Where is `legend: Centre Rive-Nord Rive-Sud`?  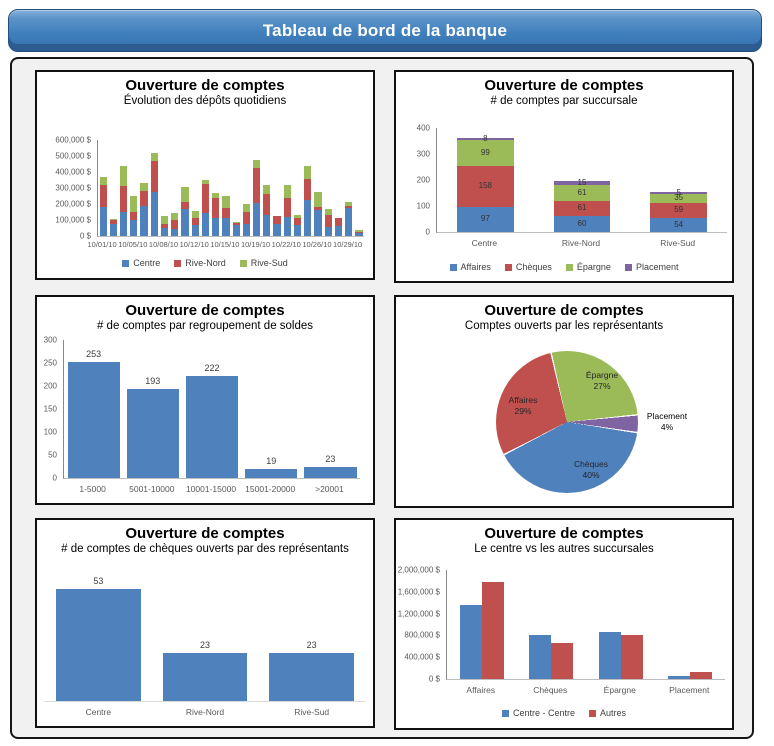 legend: Centre Rive-Nord Rive-Sud is located at coordinates (205, 263).